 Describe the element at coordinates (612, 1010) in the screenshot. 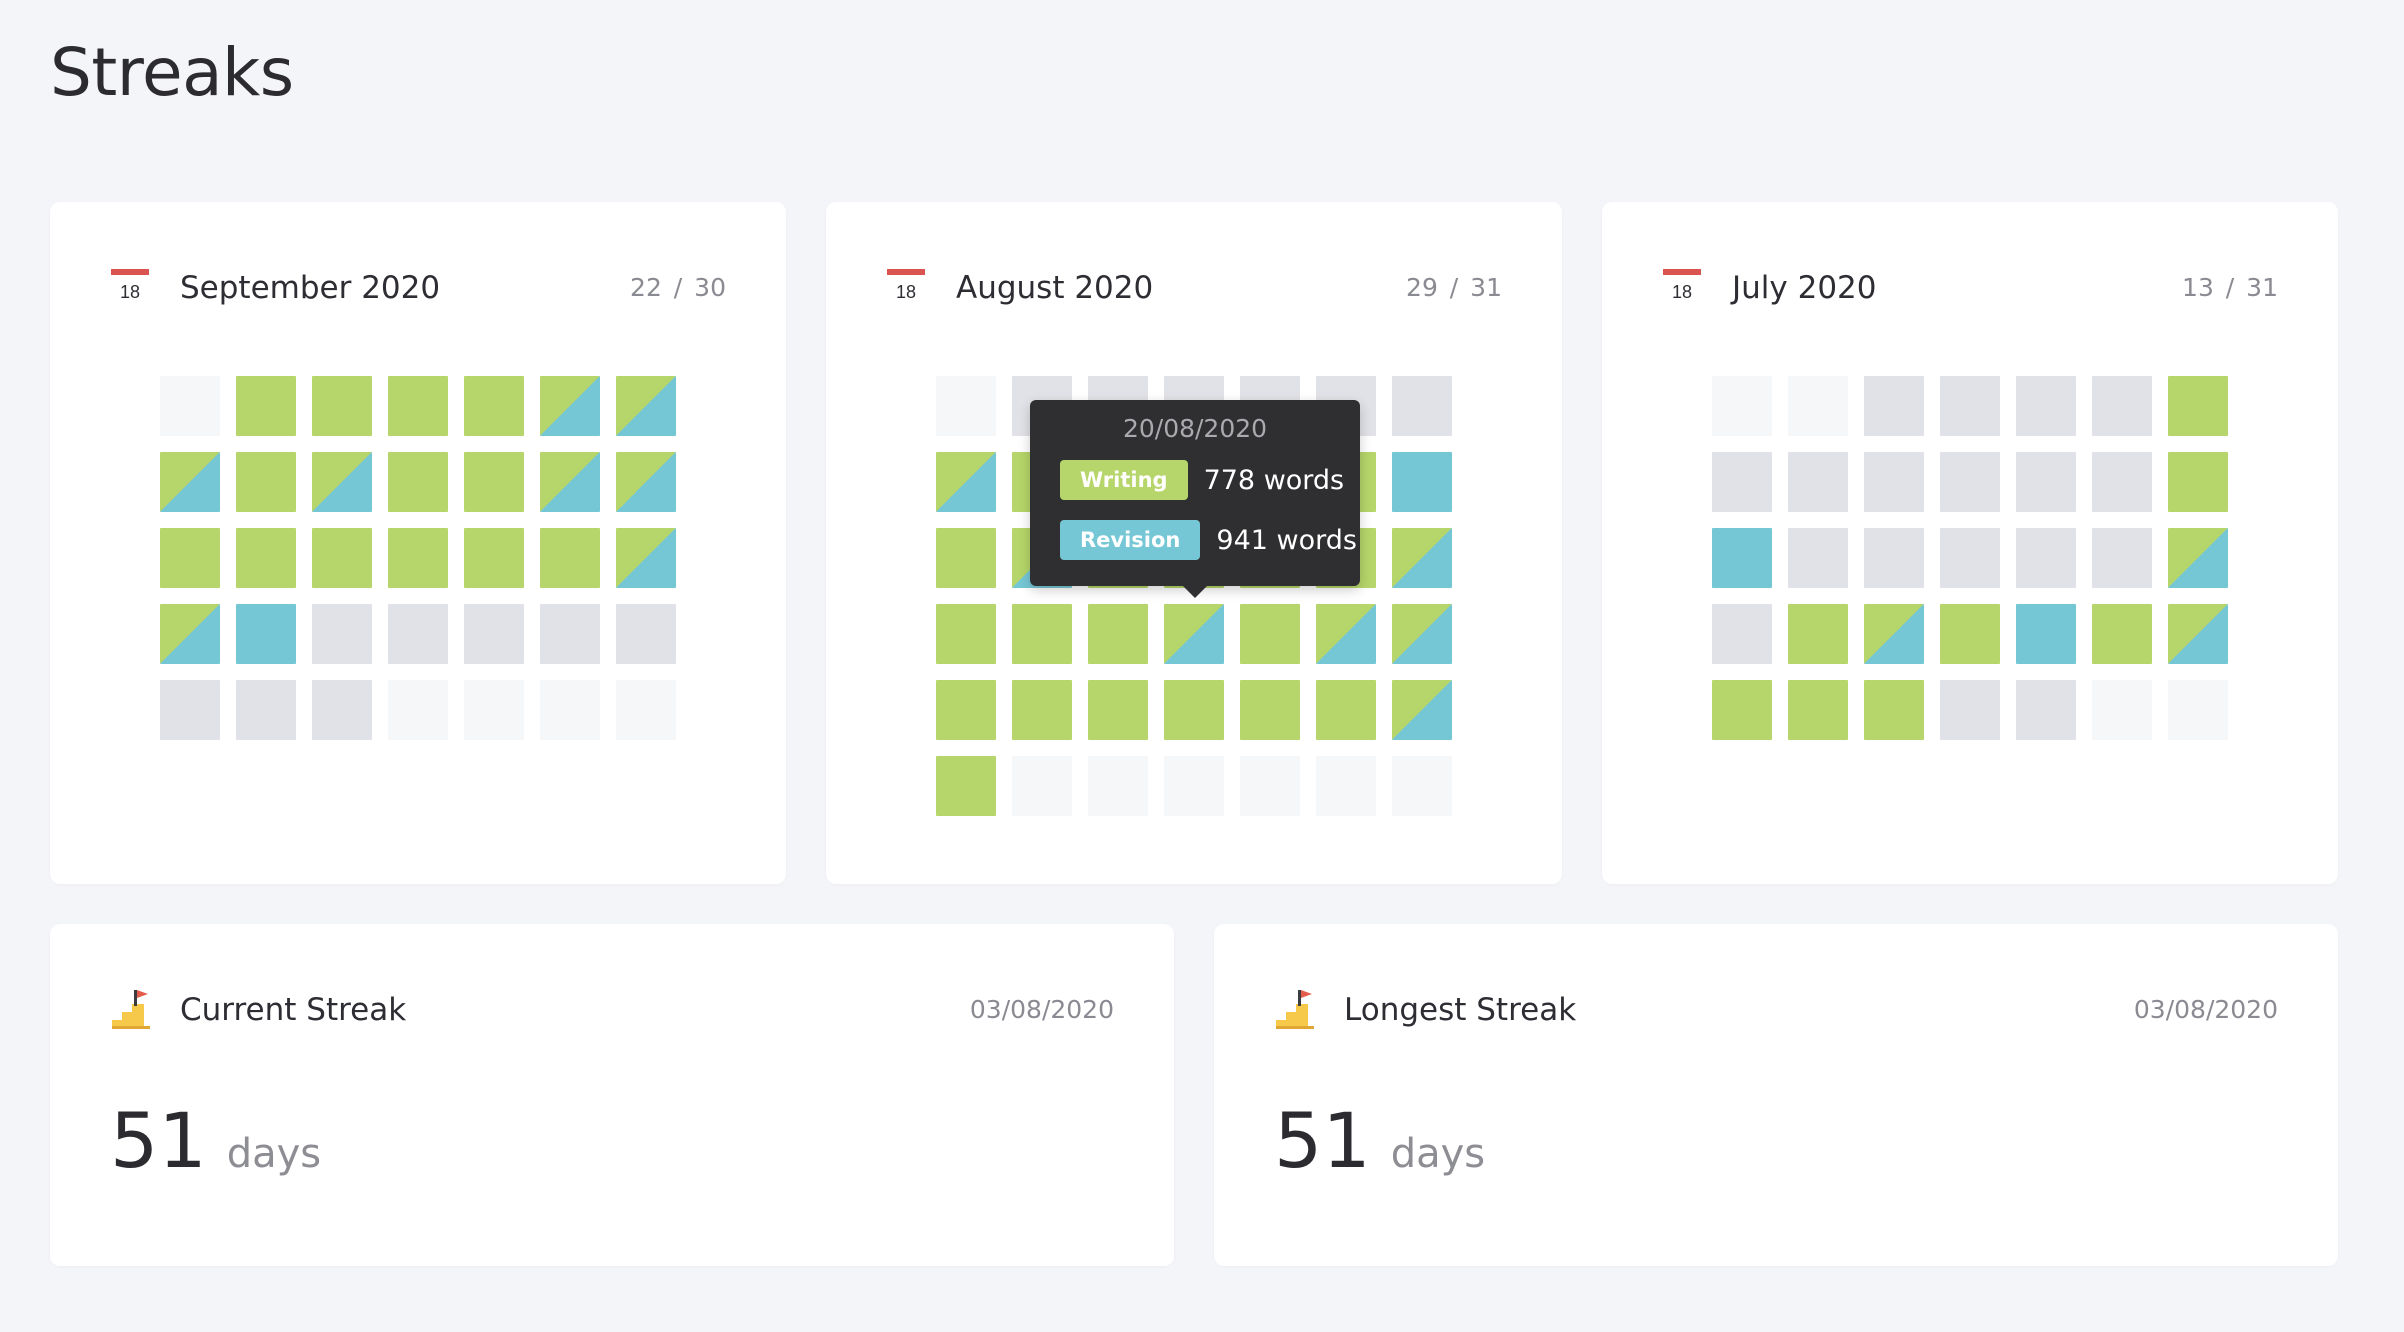

I see `card-header: Current Streak 03/08/2020` at that location.